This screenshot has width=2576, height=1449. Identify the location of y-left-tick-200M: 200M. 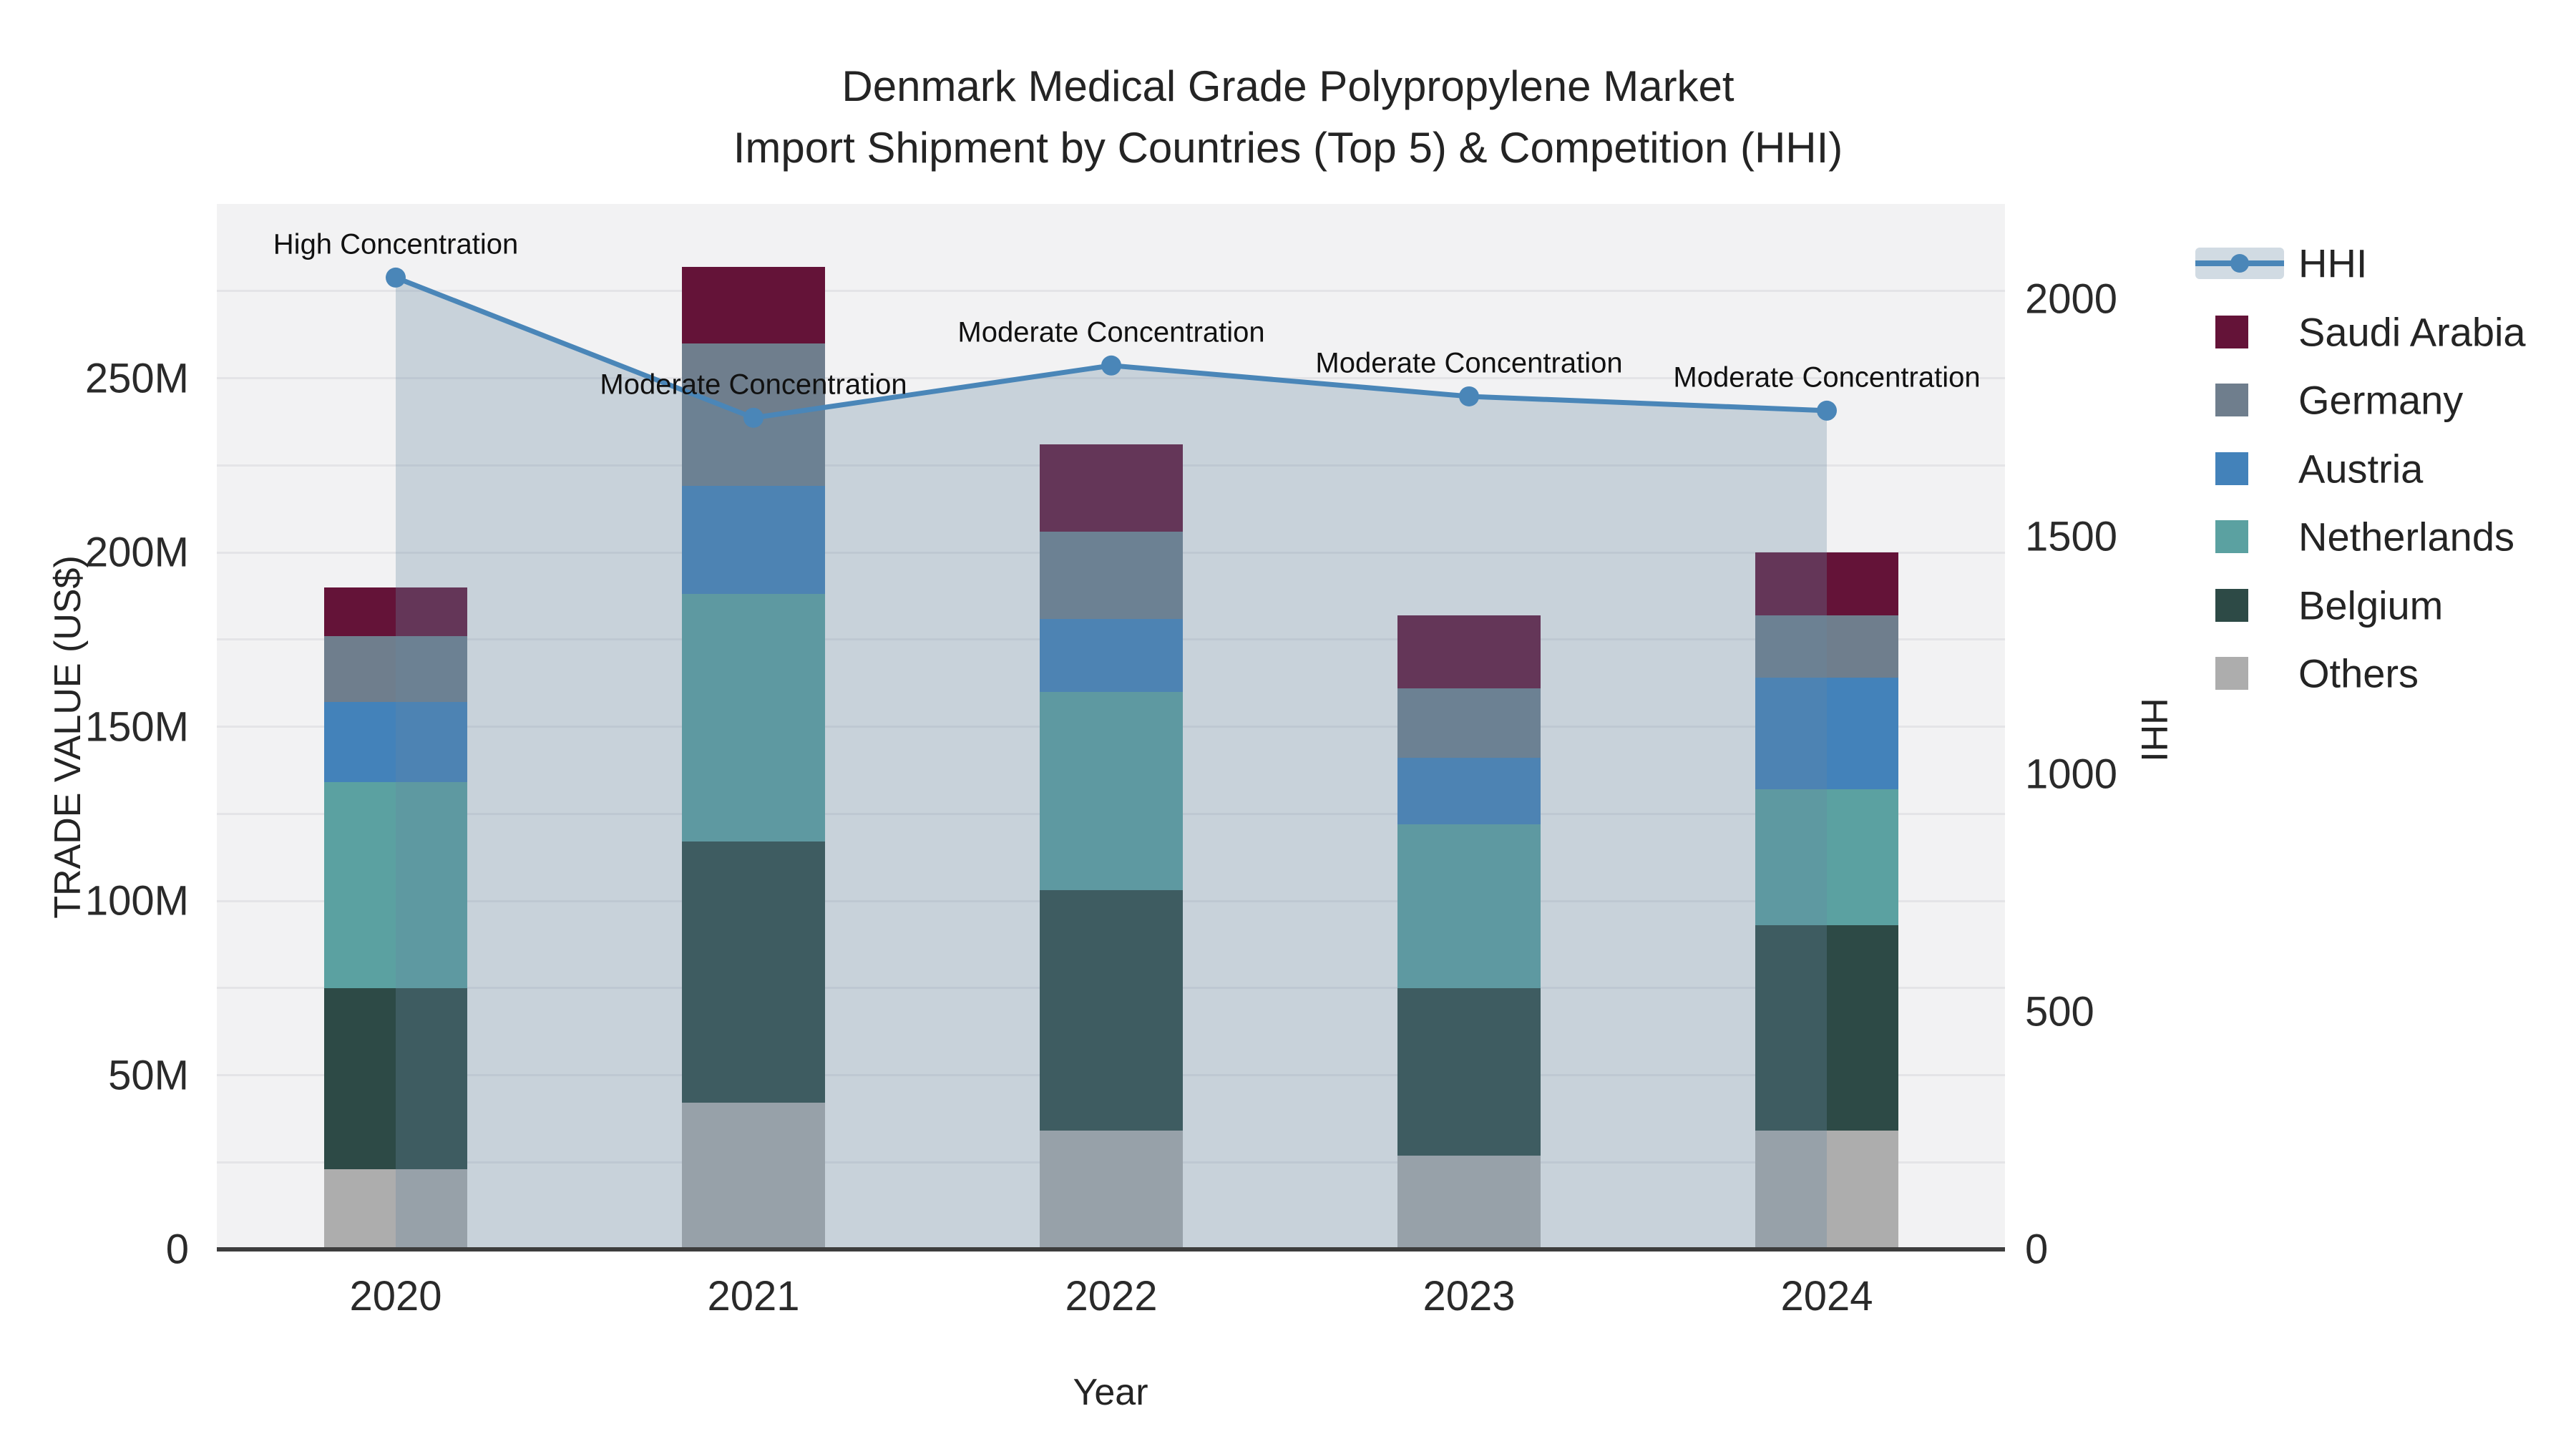
(136, 552).